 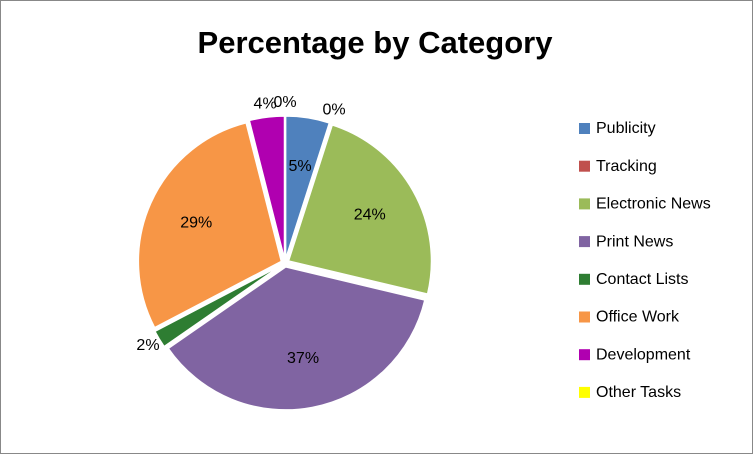 What do you see at coordinates (303, 358) in the screenshot?
I see `data-label: 37%` at bounding box center [303, 358].